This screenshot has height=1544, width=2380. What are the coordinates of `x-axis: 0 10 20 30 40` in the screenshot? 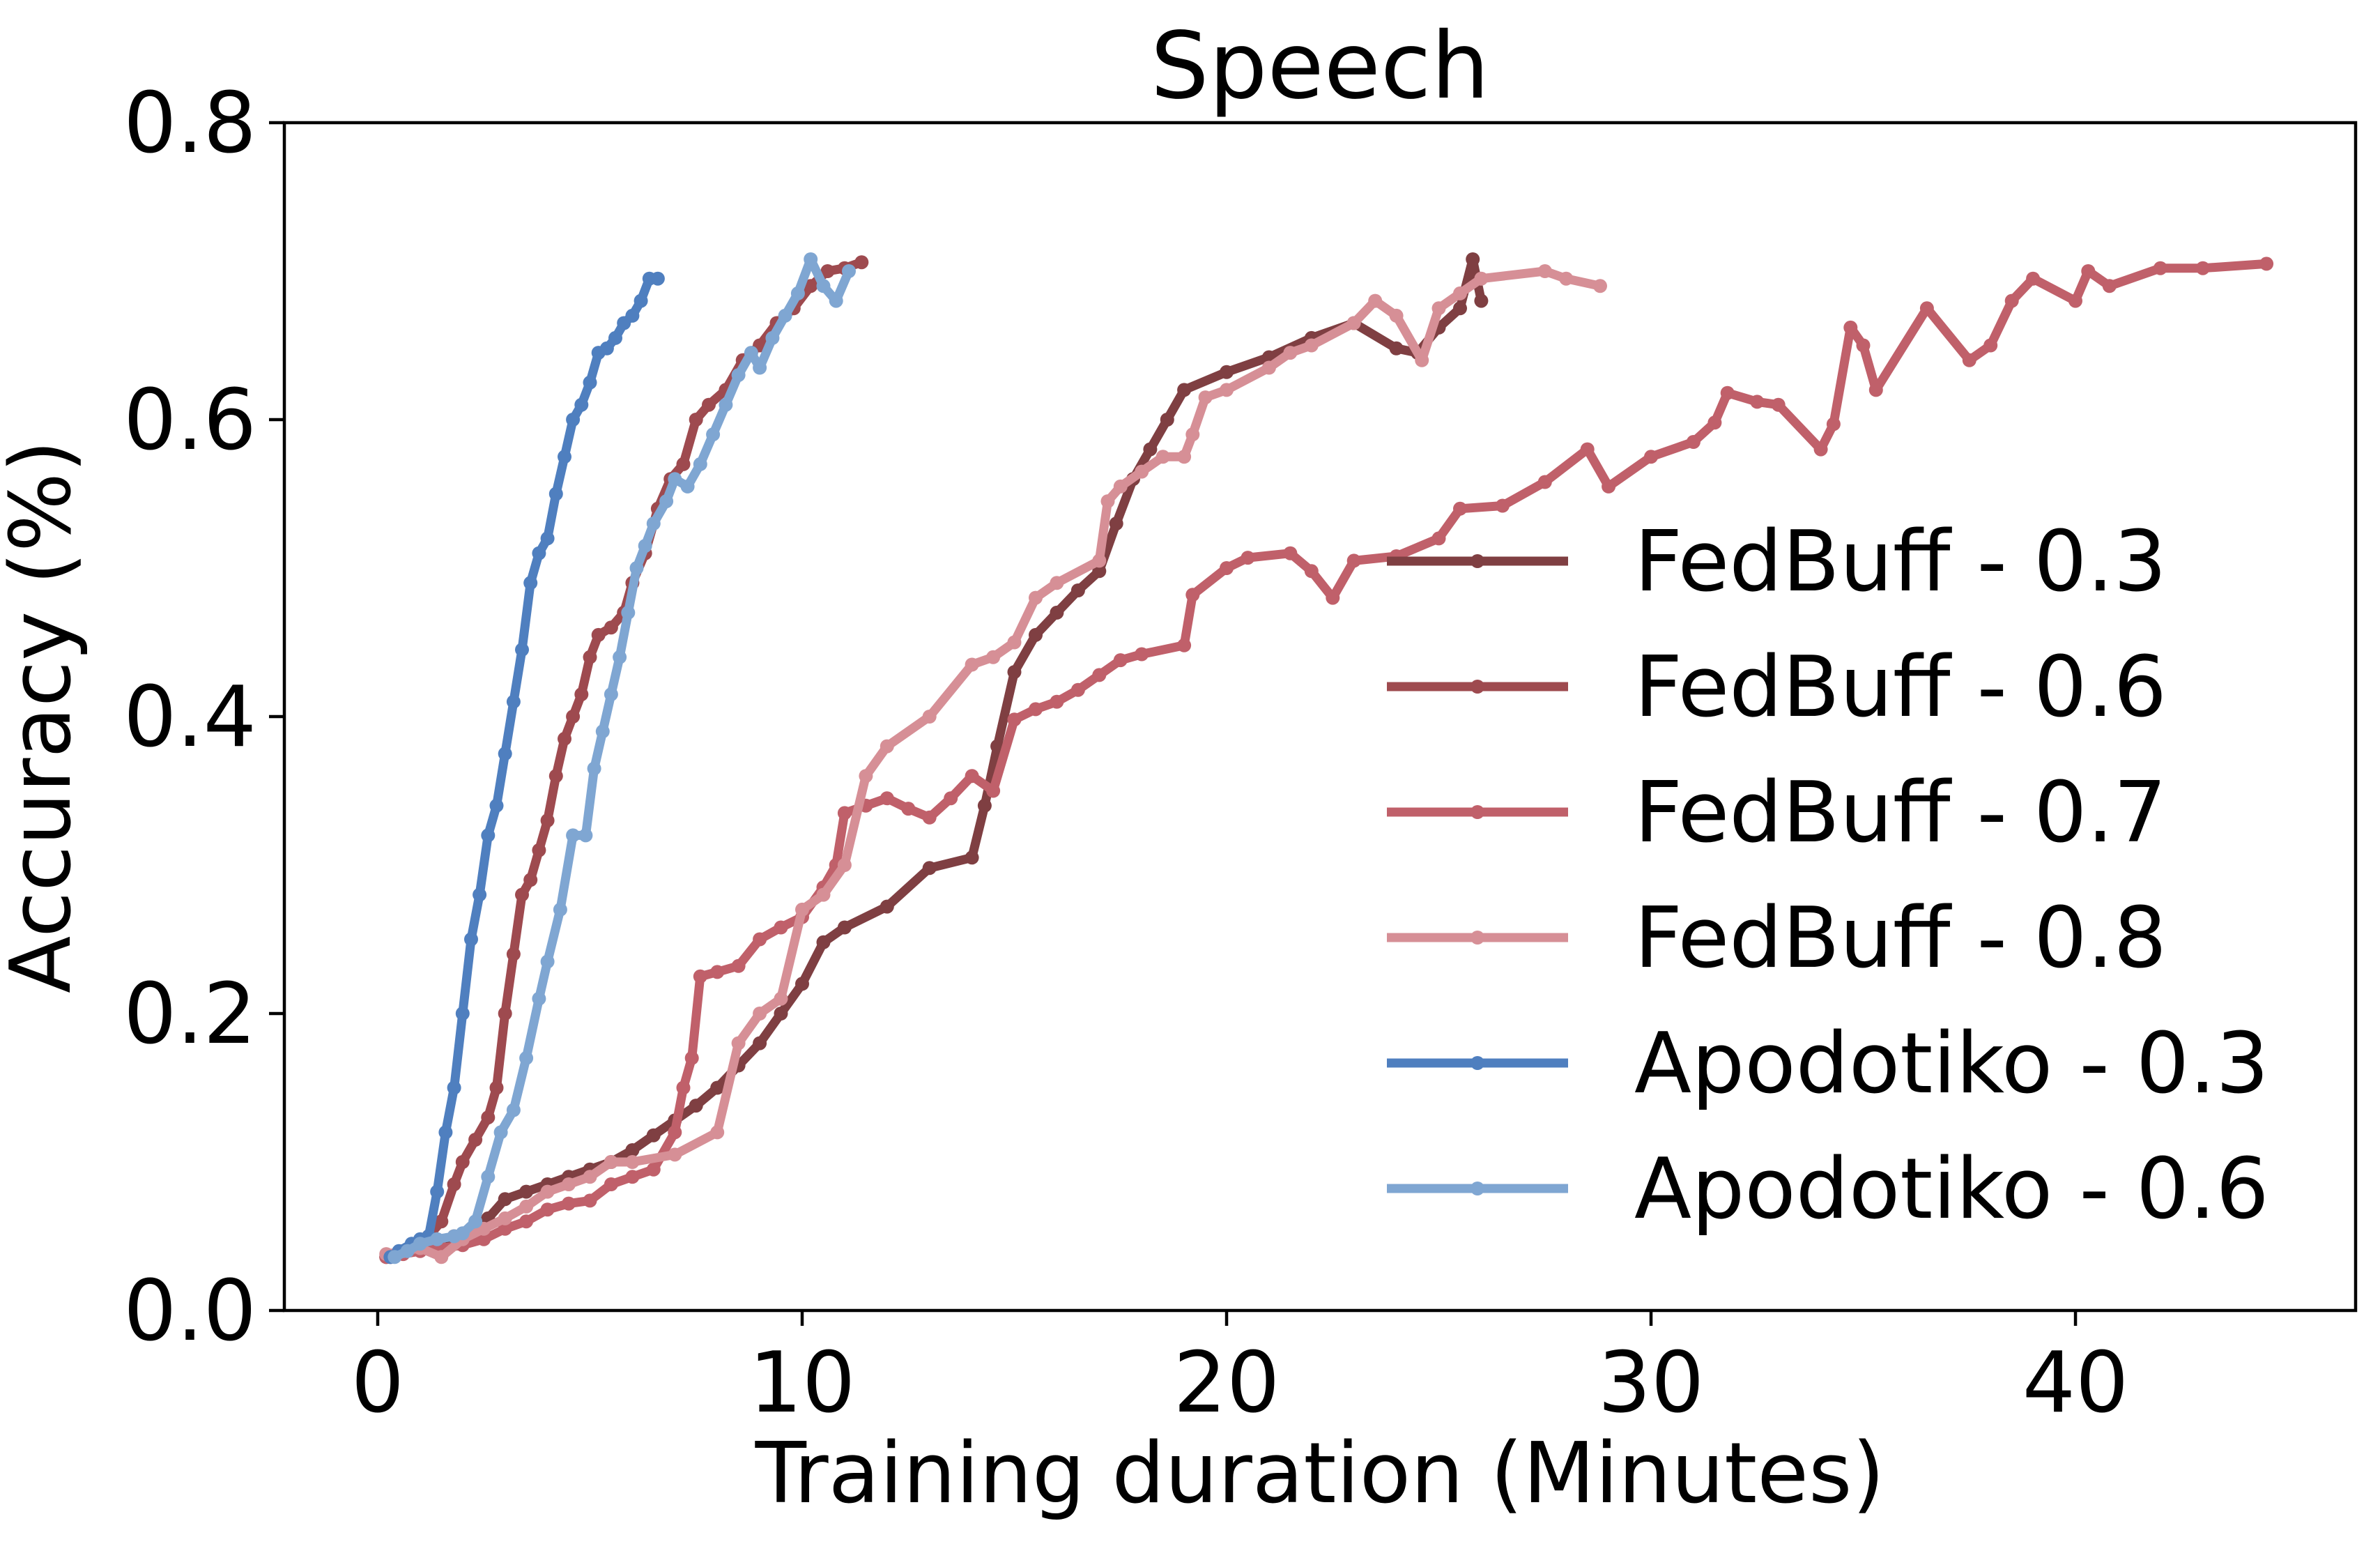 It's located at (1239, 1371).